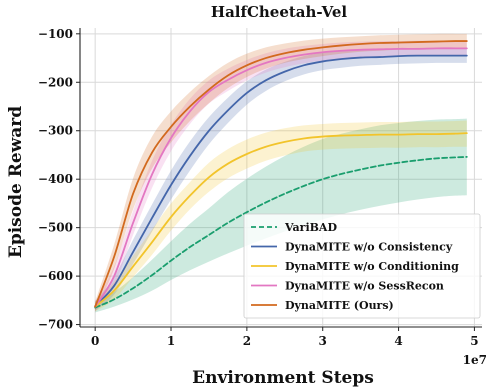  What do you see at coordinates (55, 179) in the screenshot?
I see `y-tick-label: −400` at bounding box center [55, 179].